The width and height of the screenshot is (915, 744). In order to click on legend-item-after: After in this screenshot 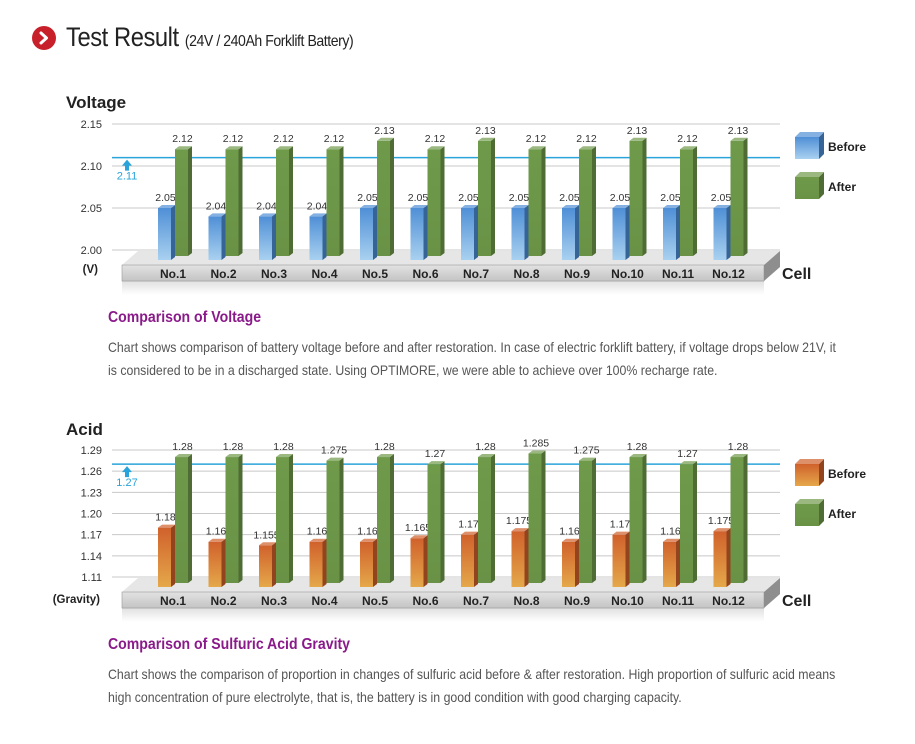, I will do `click(825, 185)`.